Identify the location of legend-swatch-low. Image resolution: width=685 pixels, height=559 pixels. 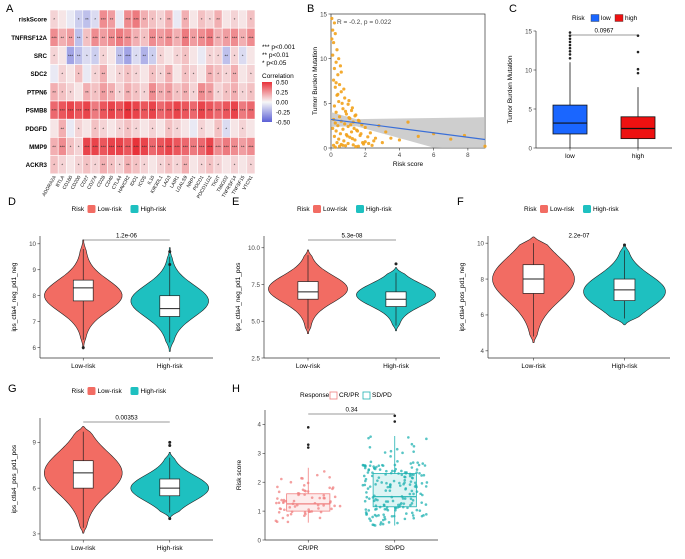
(91, 209).